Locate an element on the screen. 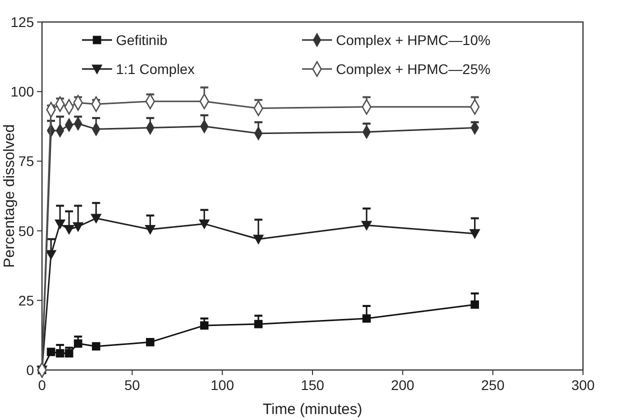  x-tick-label: 200 is located at coordinates (402, 385).